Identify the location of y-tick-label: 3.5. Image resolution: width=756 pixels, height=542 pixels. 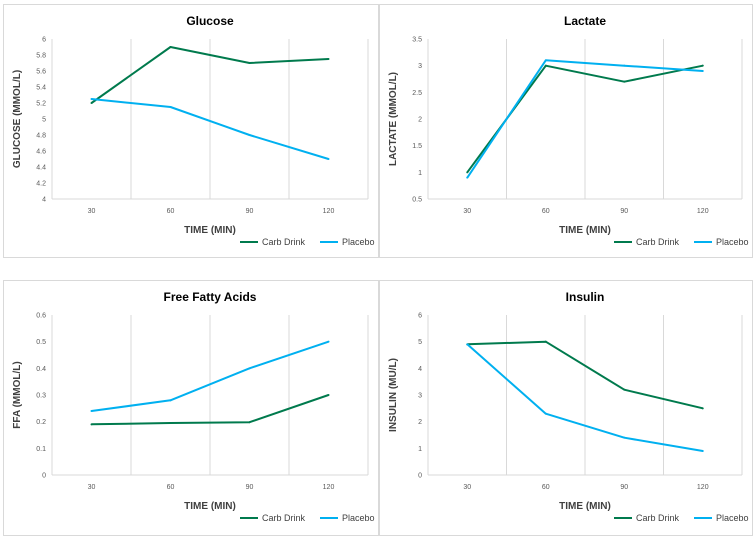
(417, 40).